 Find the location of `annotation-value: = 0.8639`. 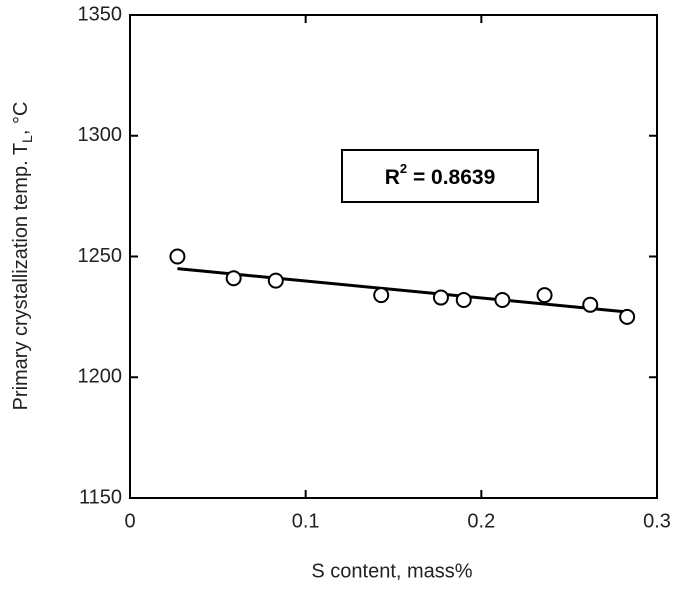

annotation-value: = 0.8639 is located at coordinates (451, 177).